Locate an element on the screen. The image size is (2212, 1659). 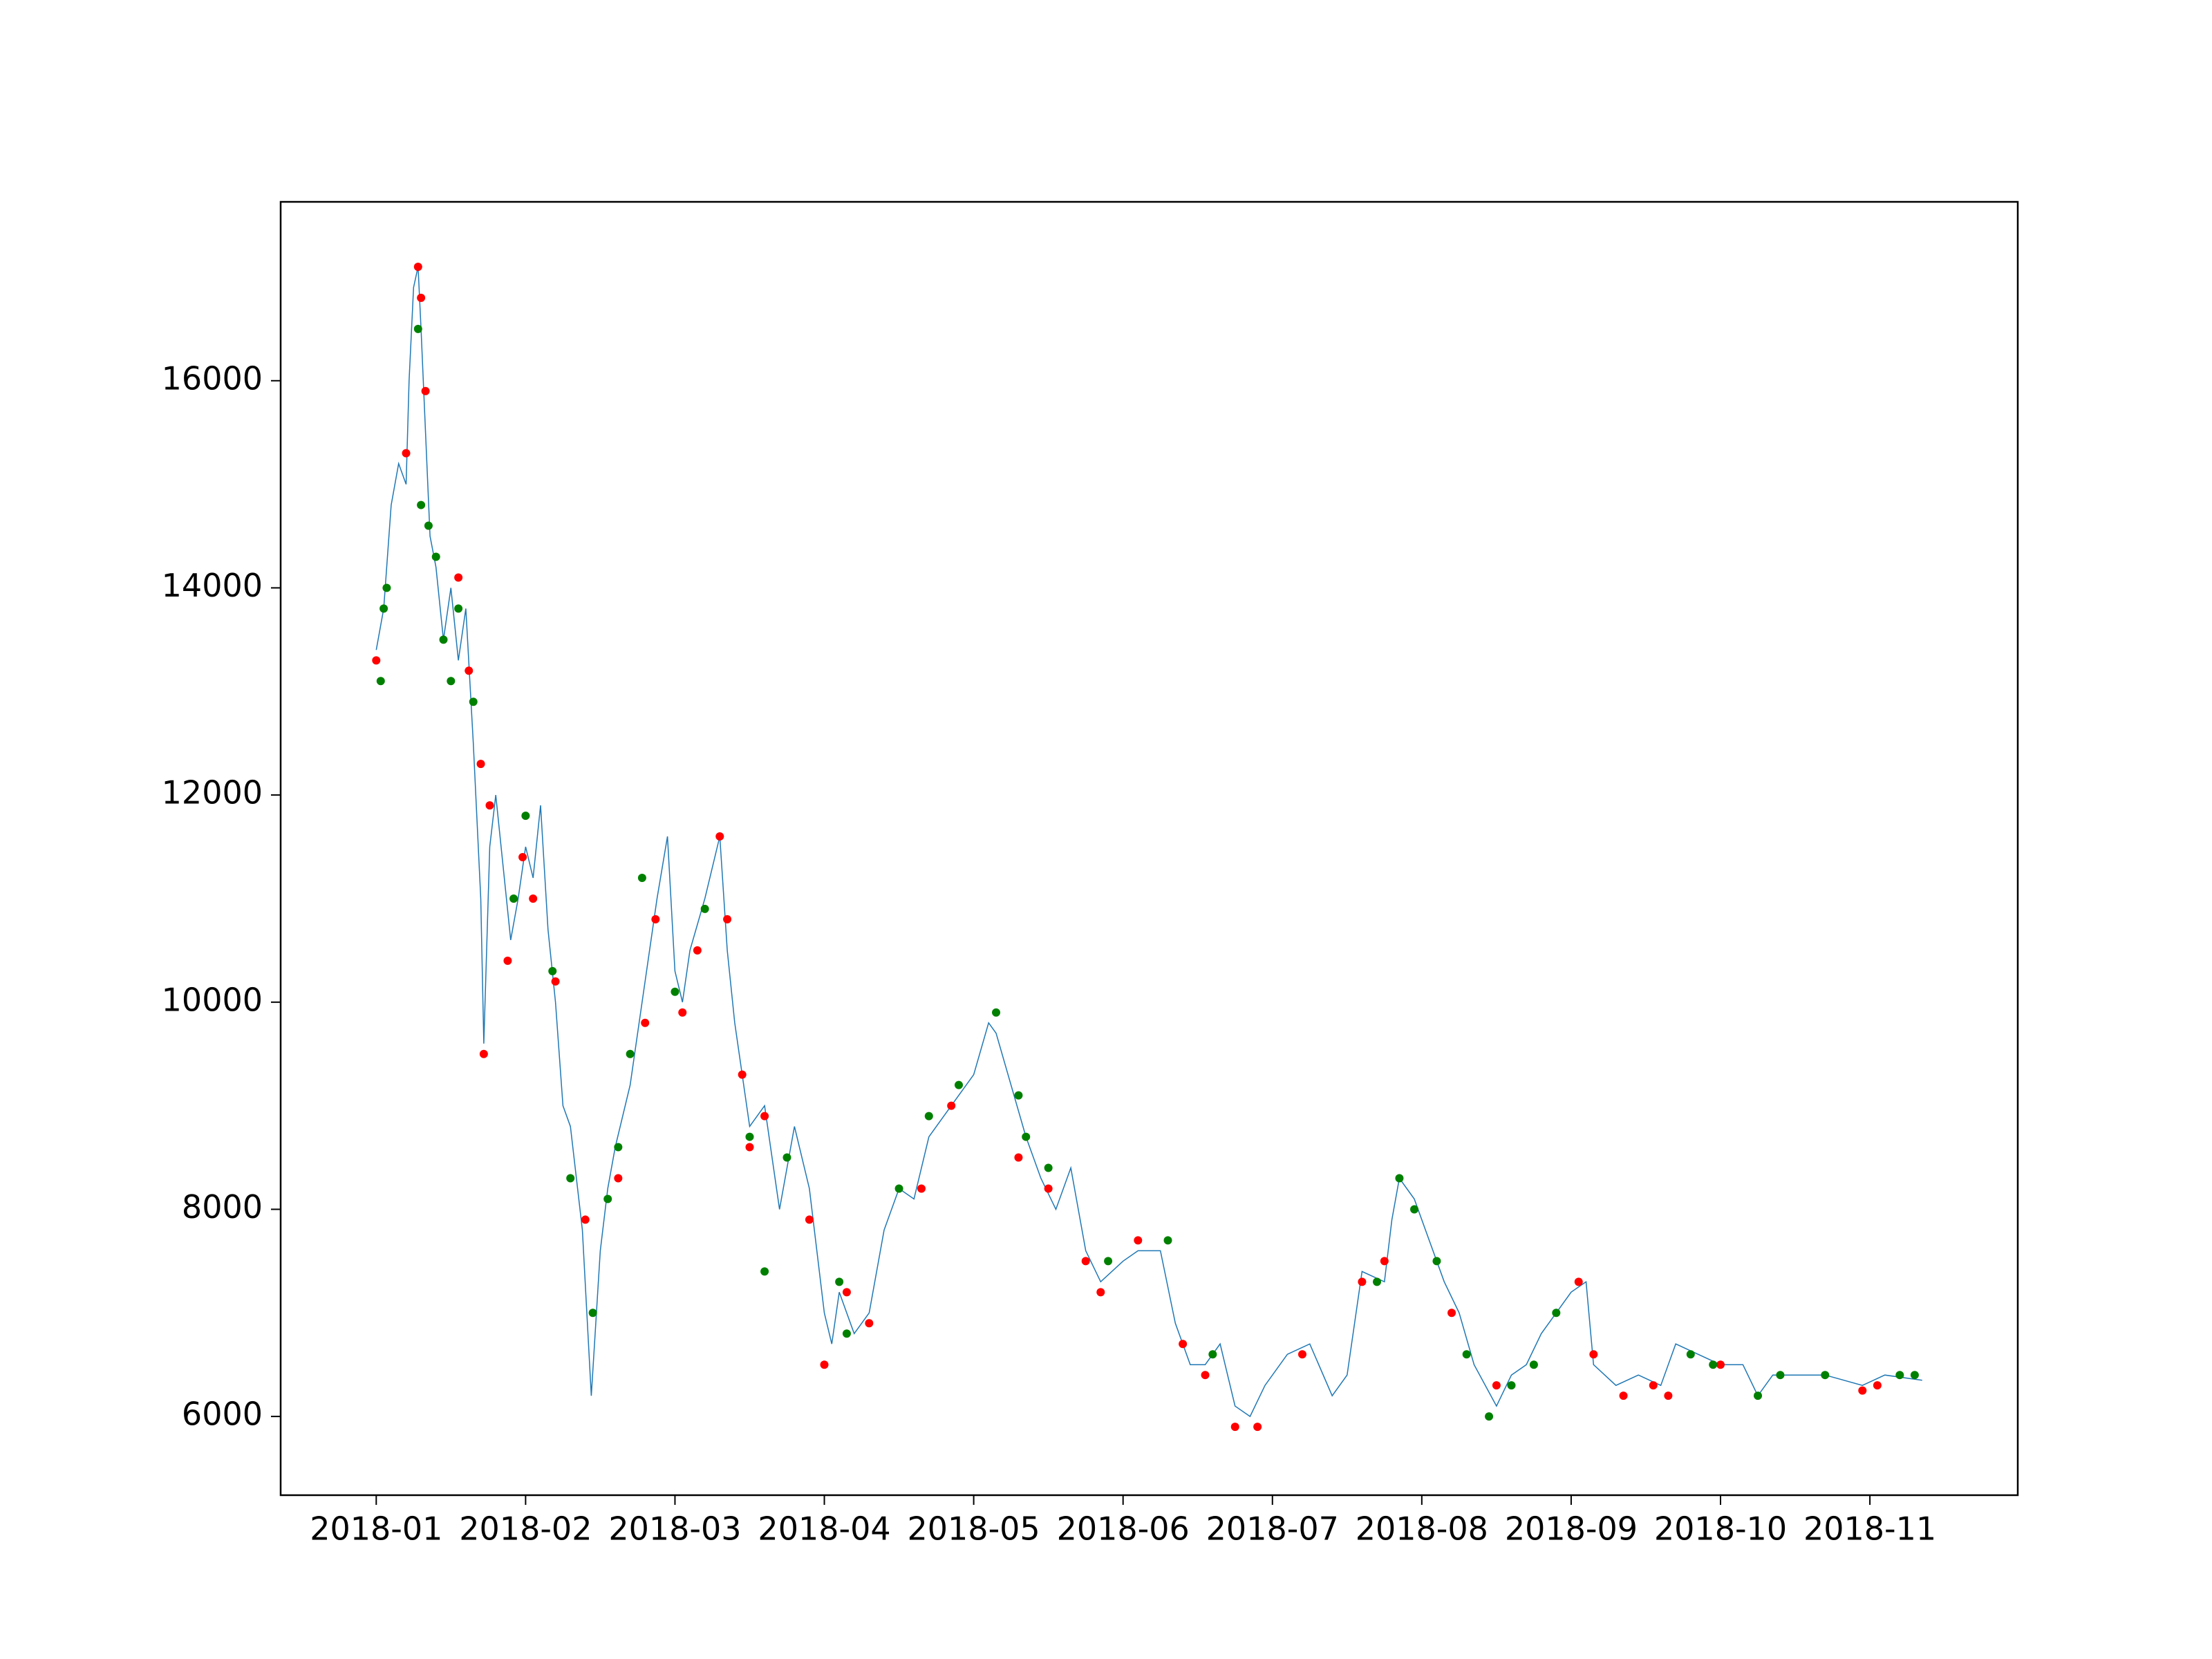
x-tick-label: 2018-01 is located at coordinates (376, 1529).